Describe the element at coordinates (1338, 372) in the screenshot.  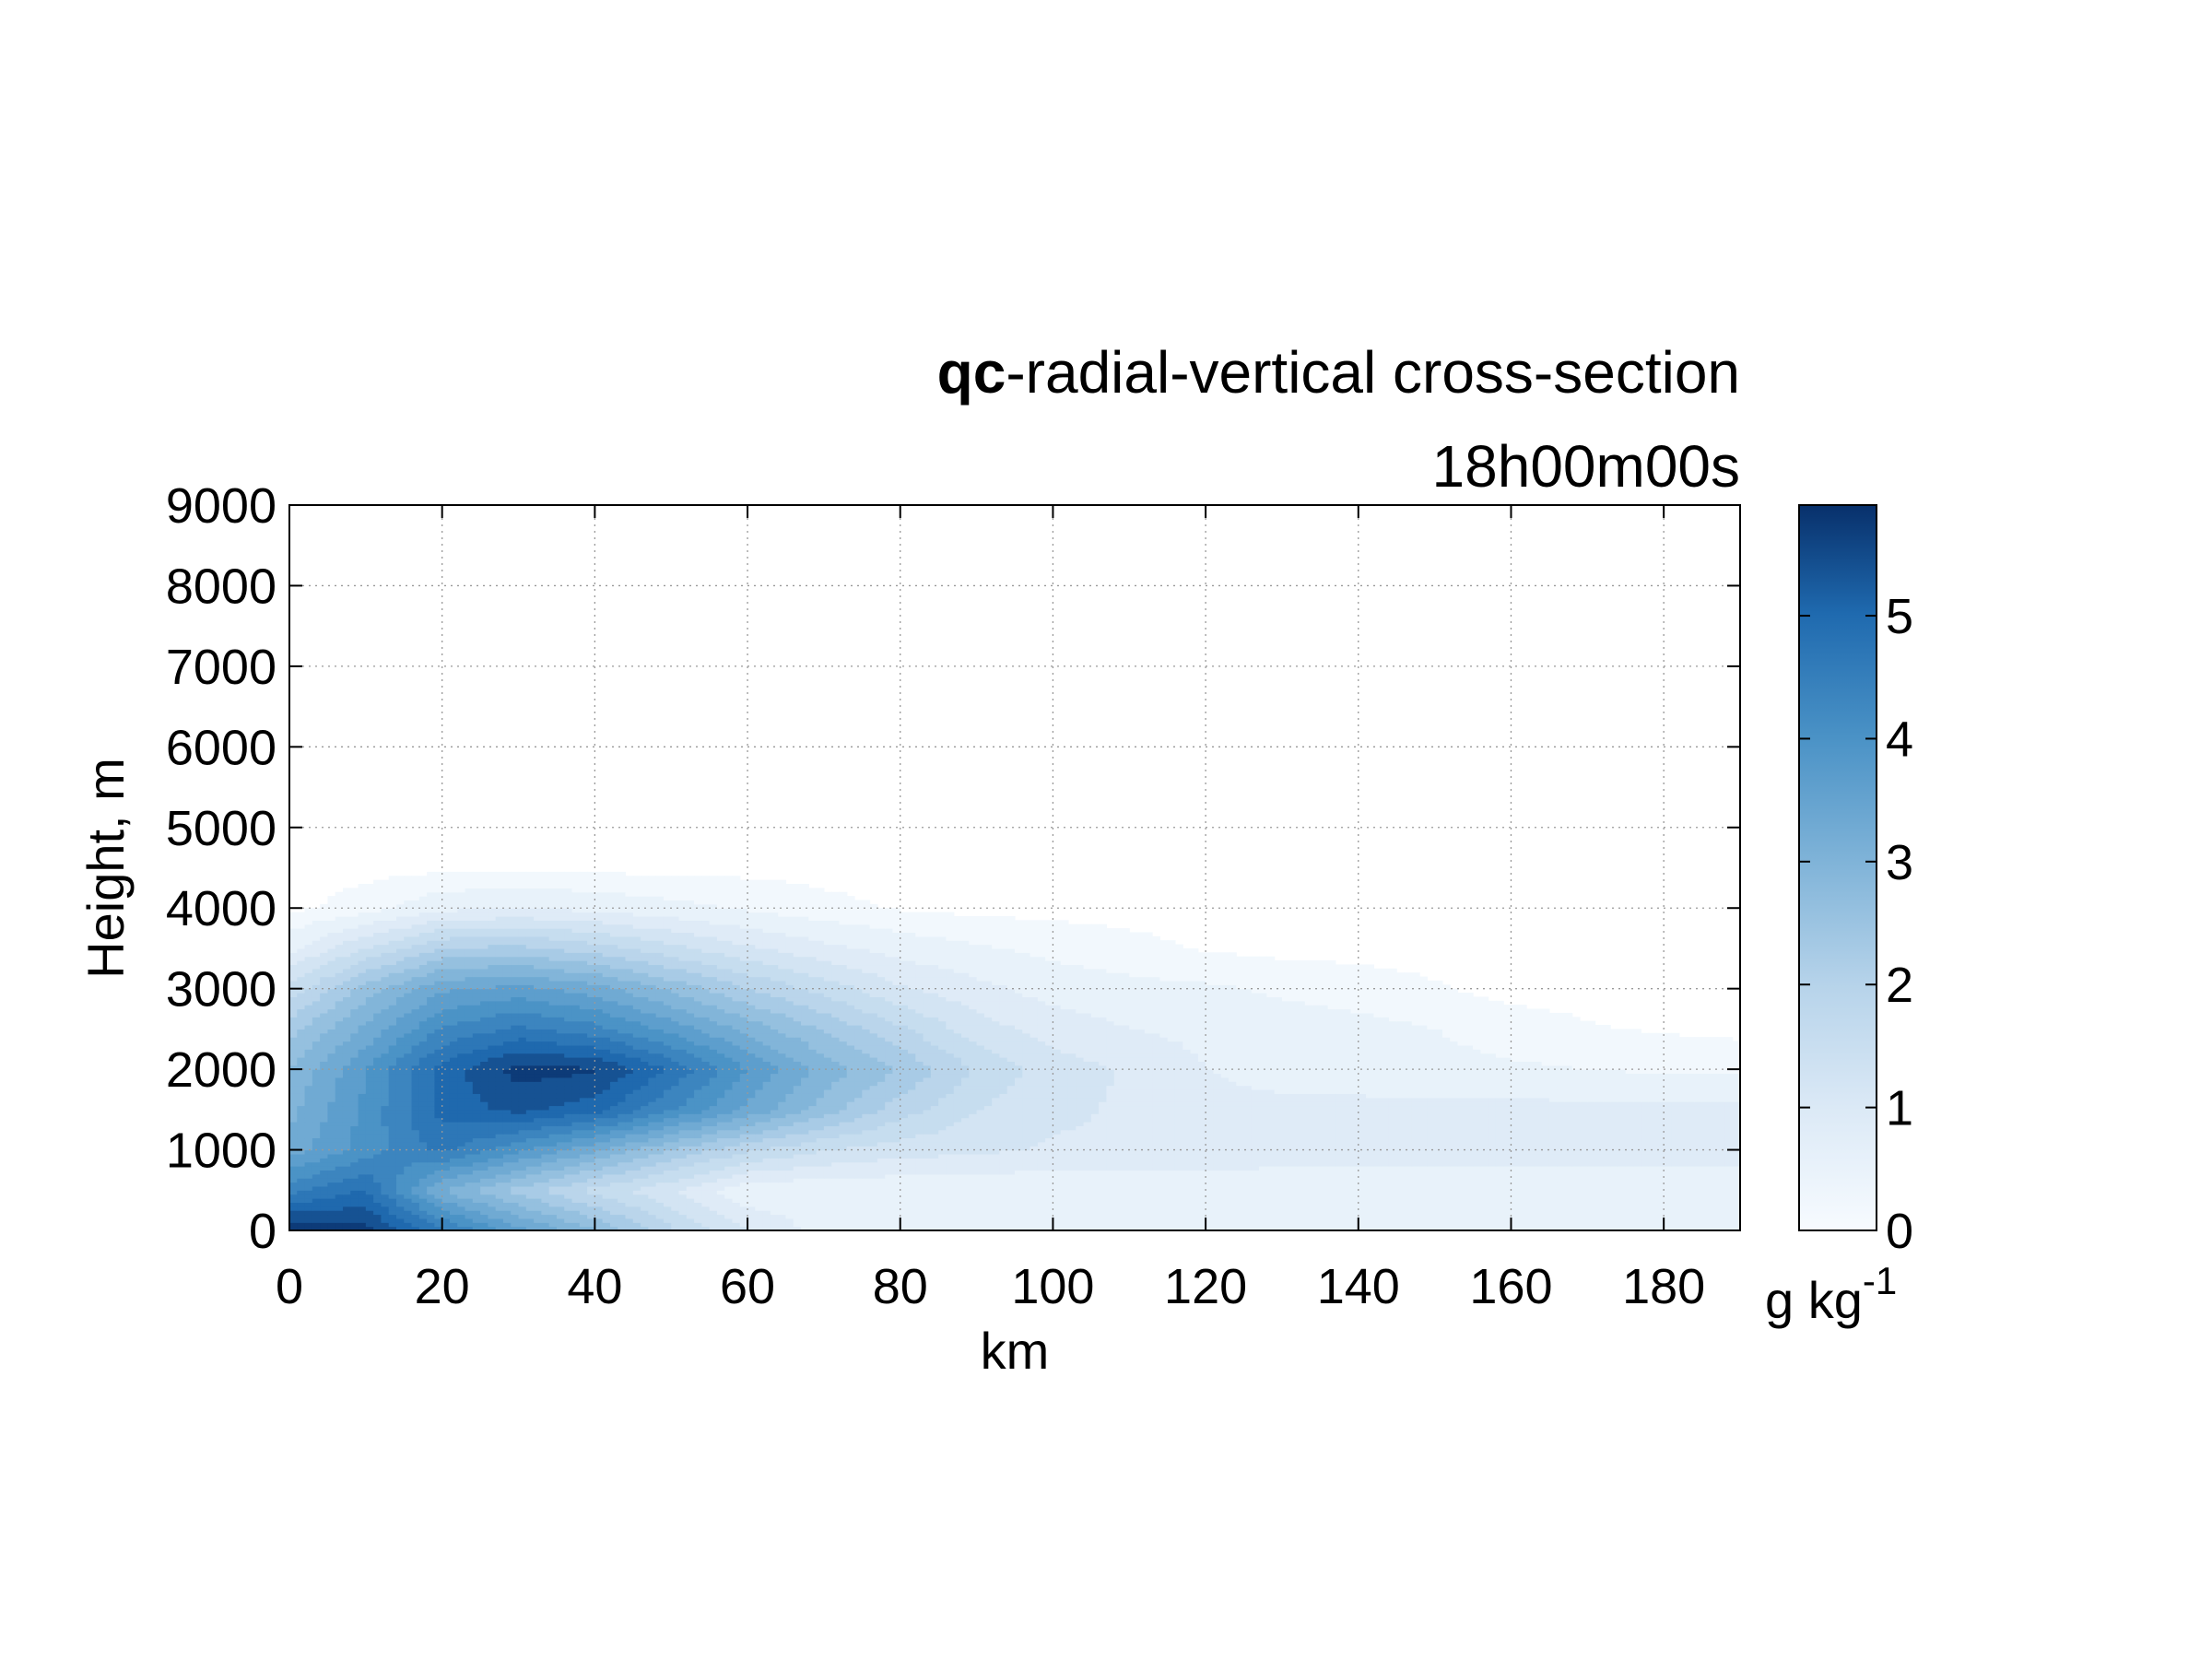
I see `chart-title: qc-radial-vertical cross-section` at that location.